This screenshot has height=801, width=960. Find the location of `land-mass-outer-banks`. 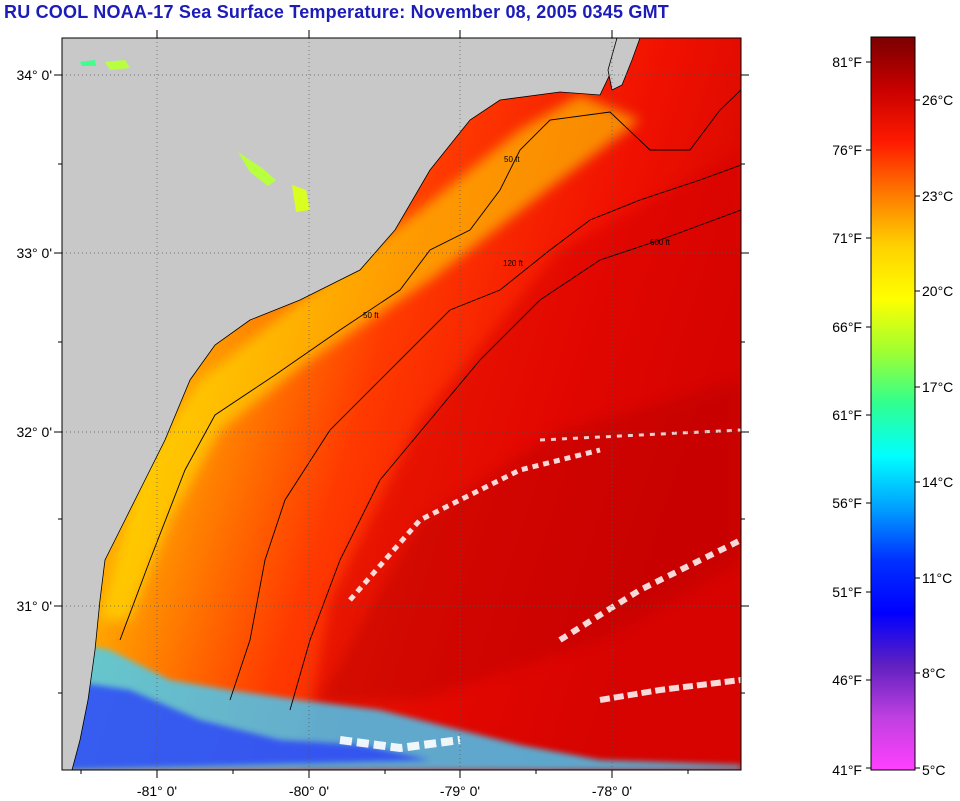

land-mass-outer-banks is located at coordinates (624, 64).